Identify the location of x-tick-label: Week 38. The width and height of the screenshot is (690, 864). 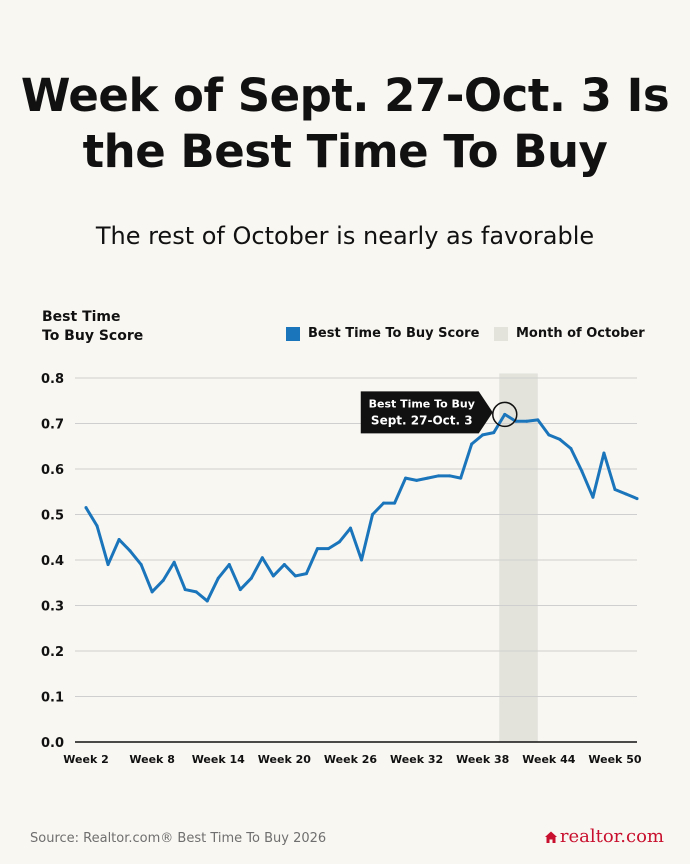
(482, 759).